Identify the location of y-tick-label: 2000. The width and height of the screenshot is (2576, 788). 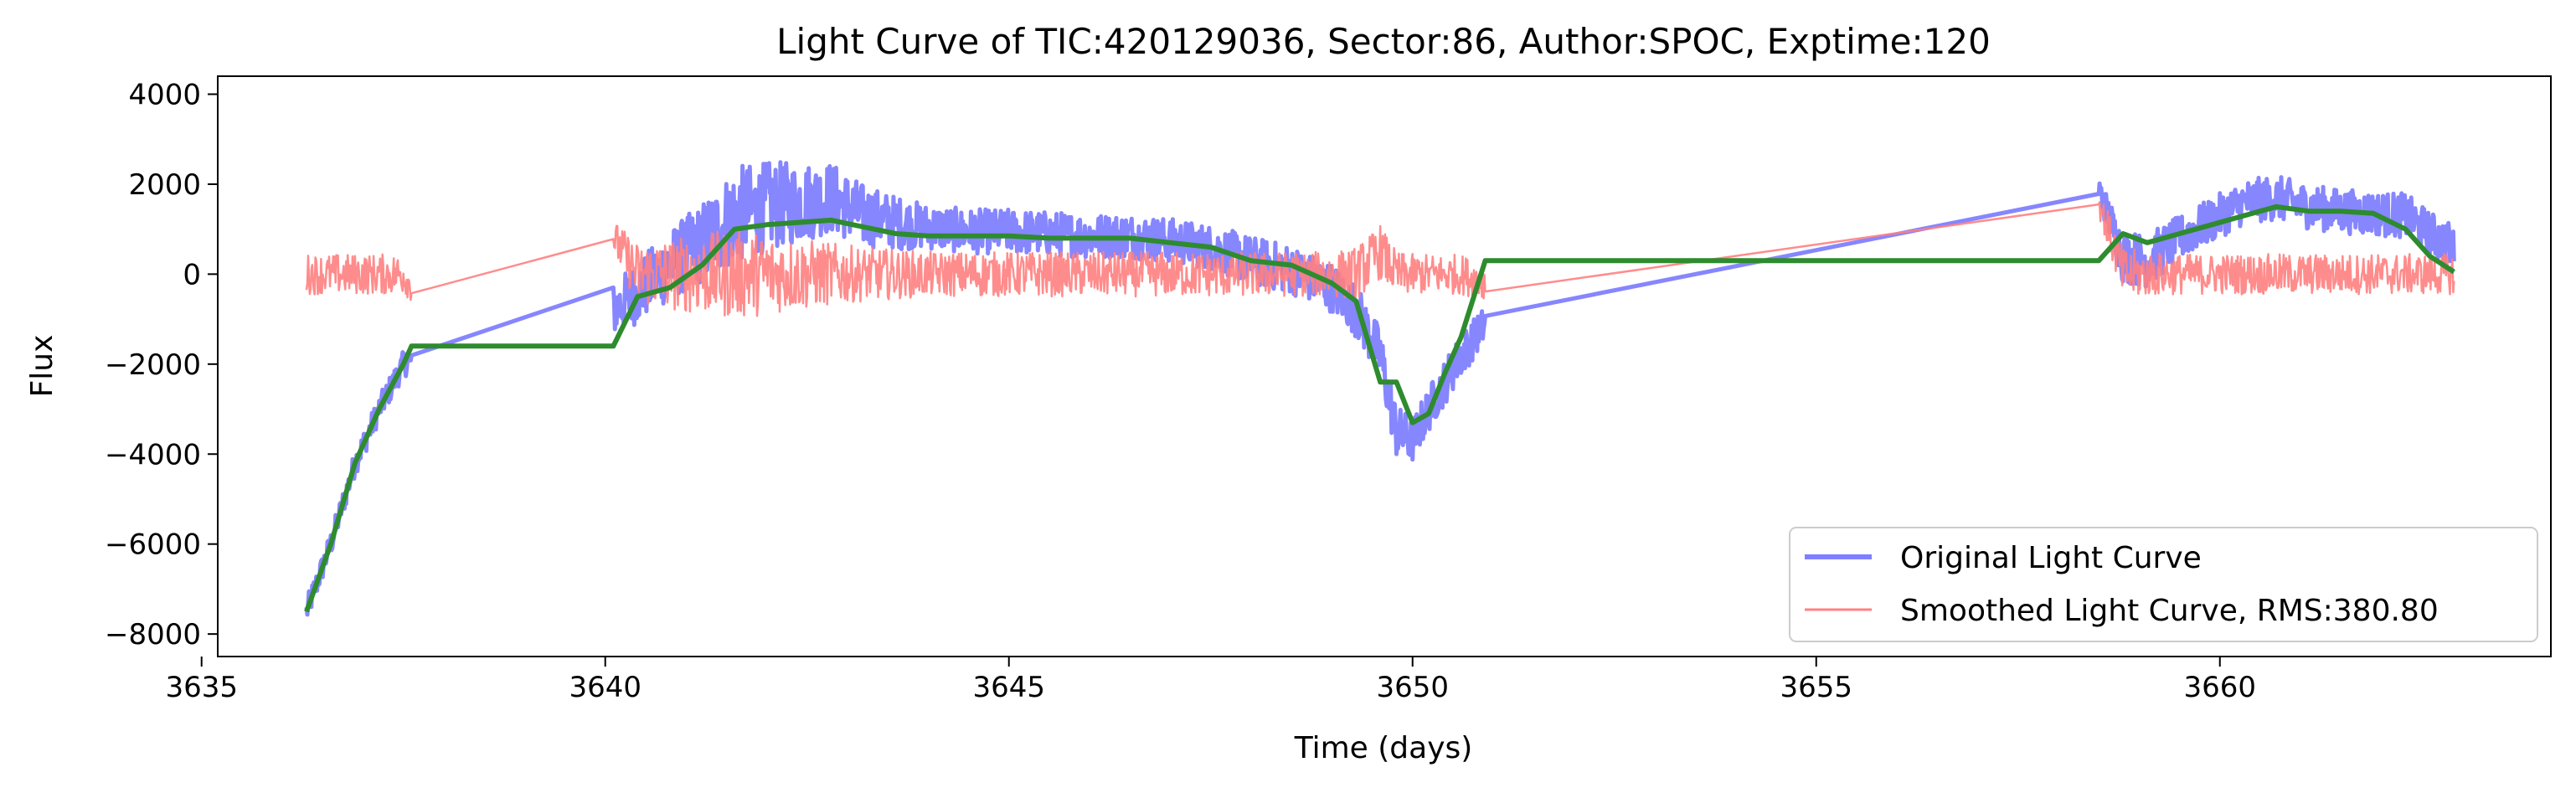
(164, 185).